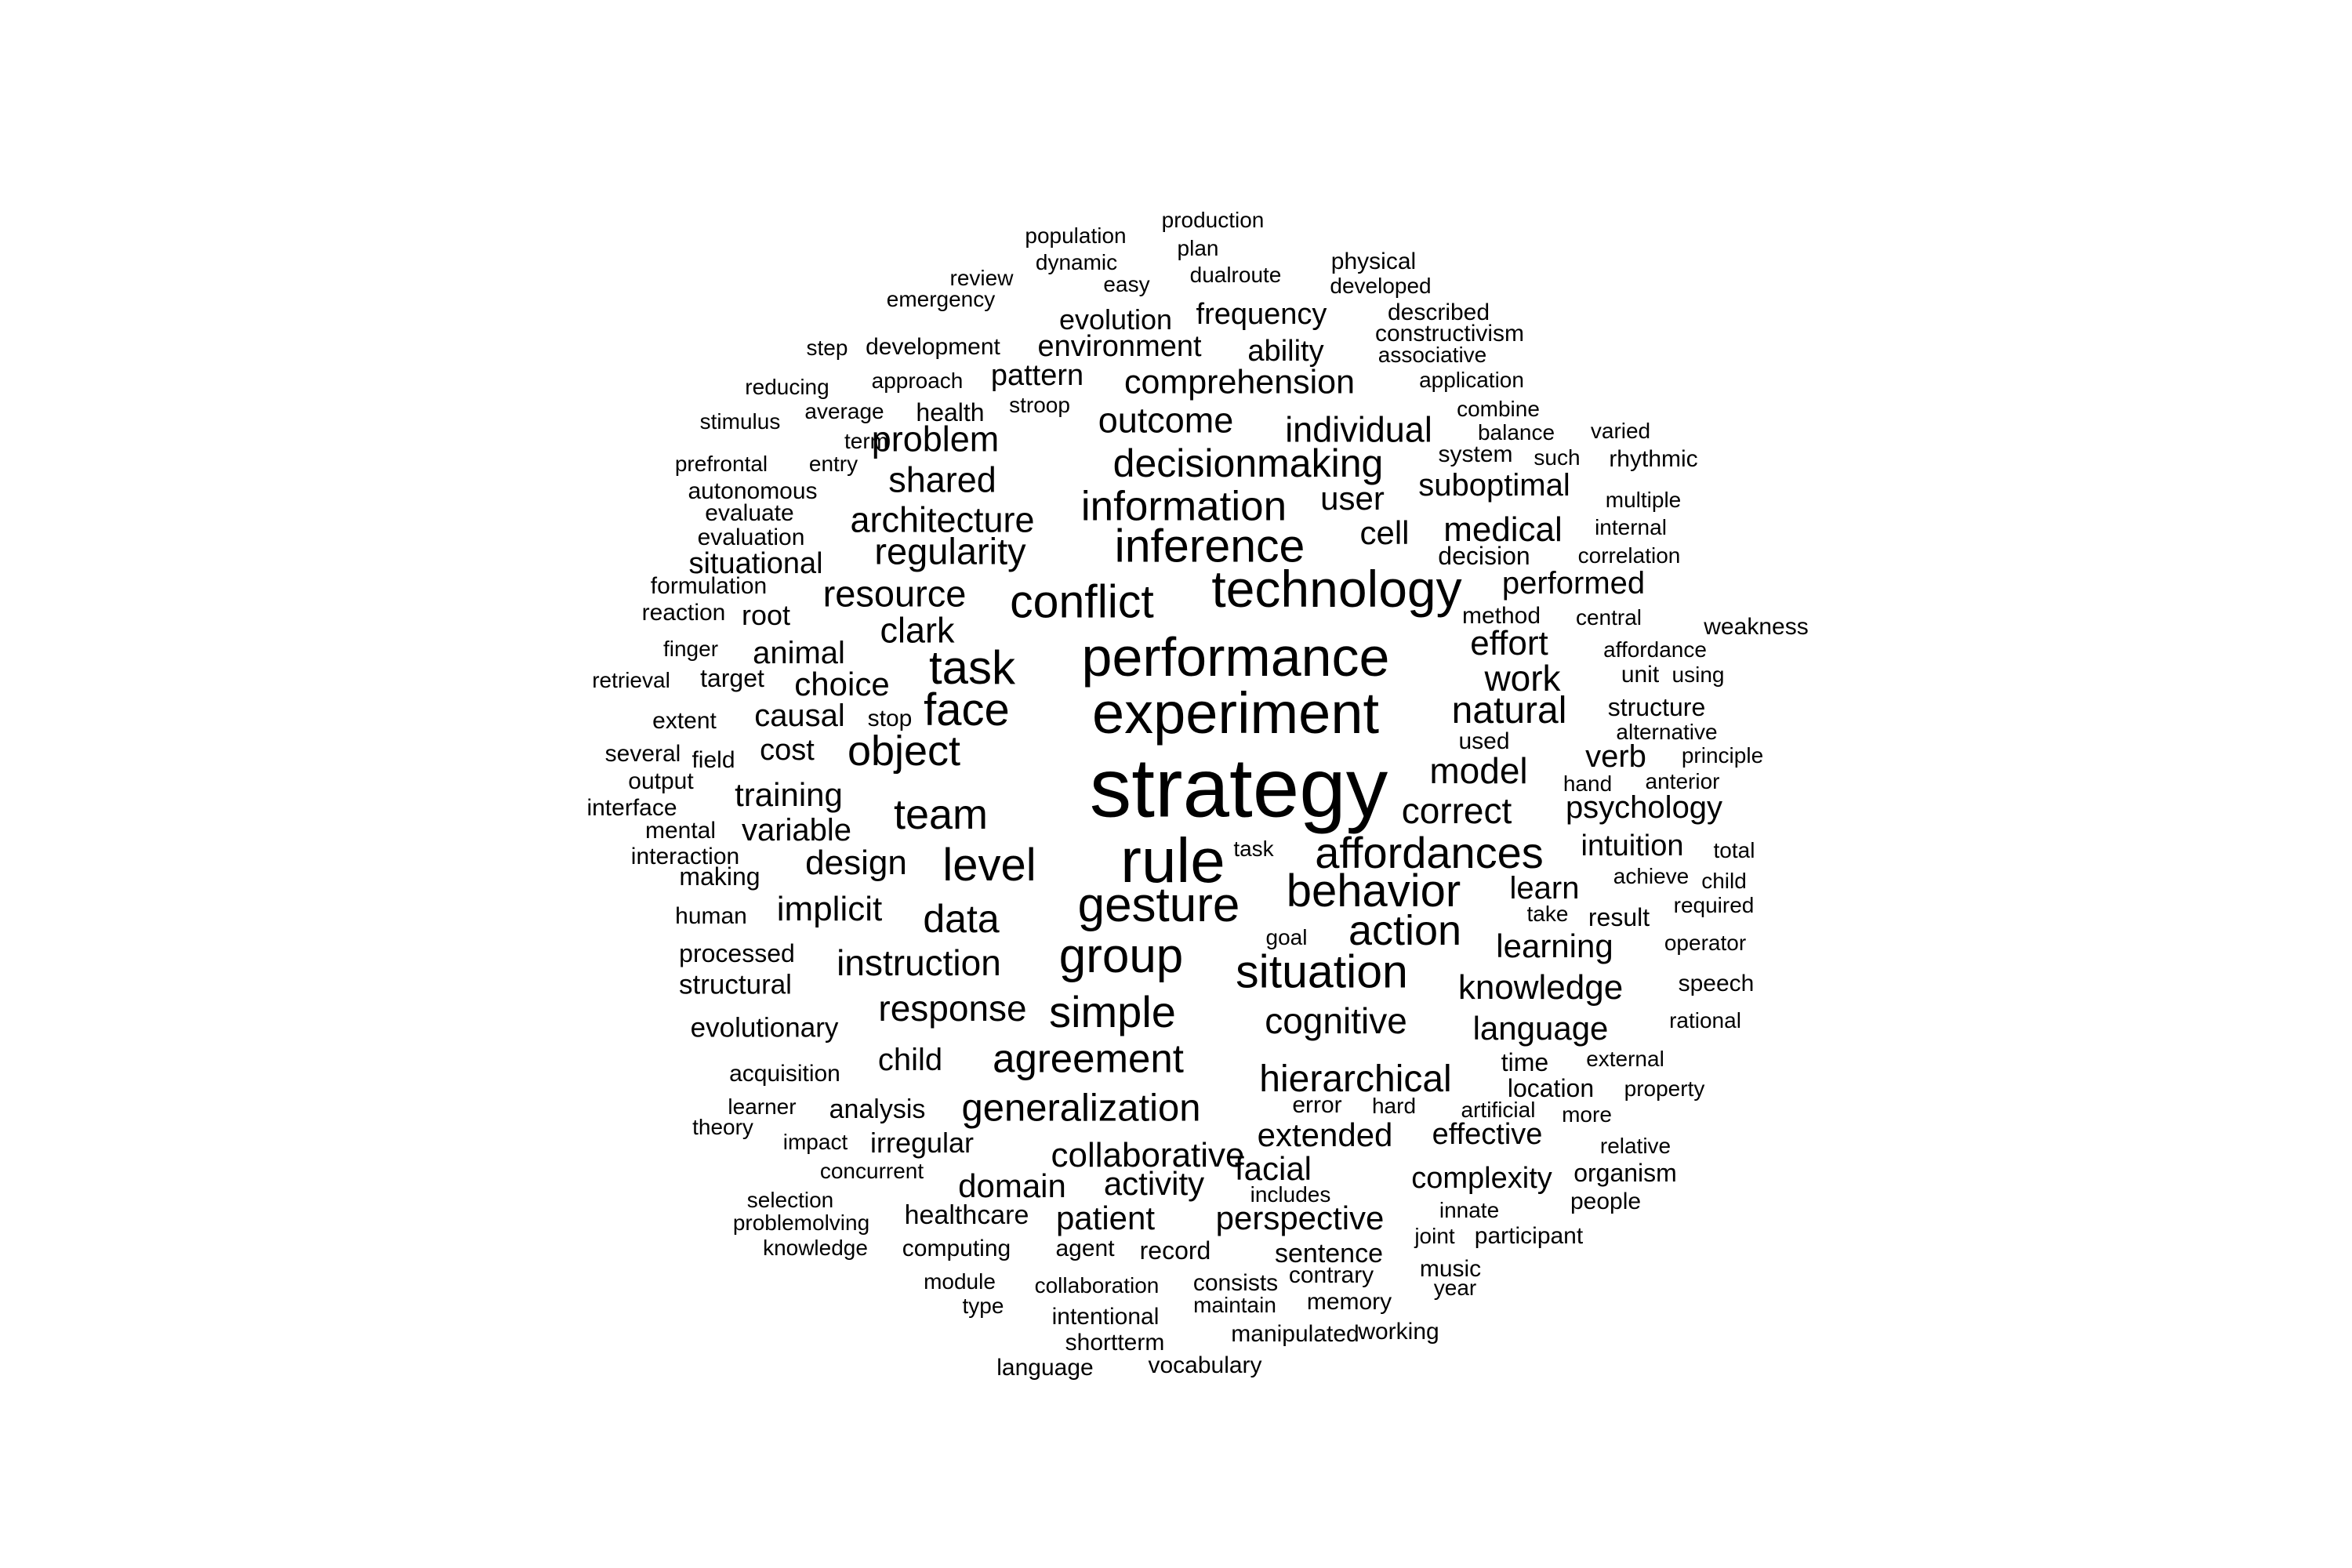  Describe the element at coordinates (790, 1200) in the screenshot. I see `cloud-word: selection` at that location.